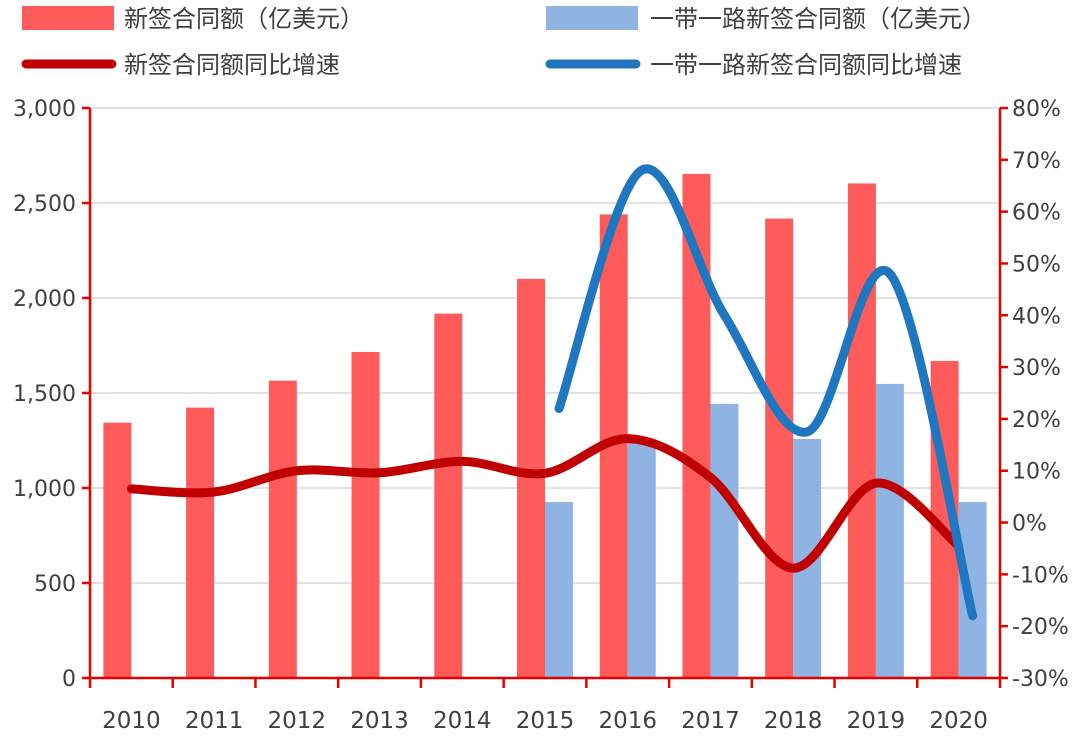 This screenshot has width=1080, height=736. I want to click on left-tick-label: 1,000, so click(44, 489).